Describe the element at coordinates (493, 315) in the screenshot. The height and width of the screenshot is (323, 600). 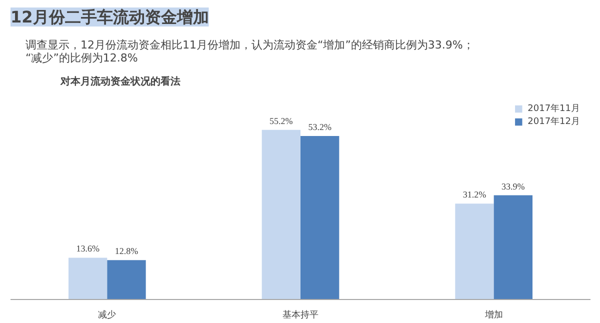
I see `x-tick-label: 增加` at that location.